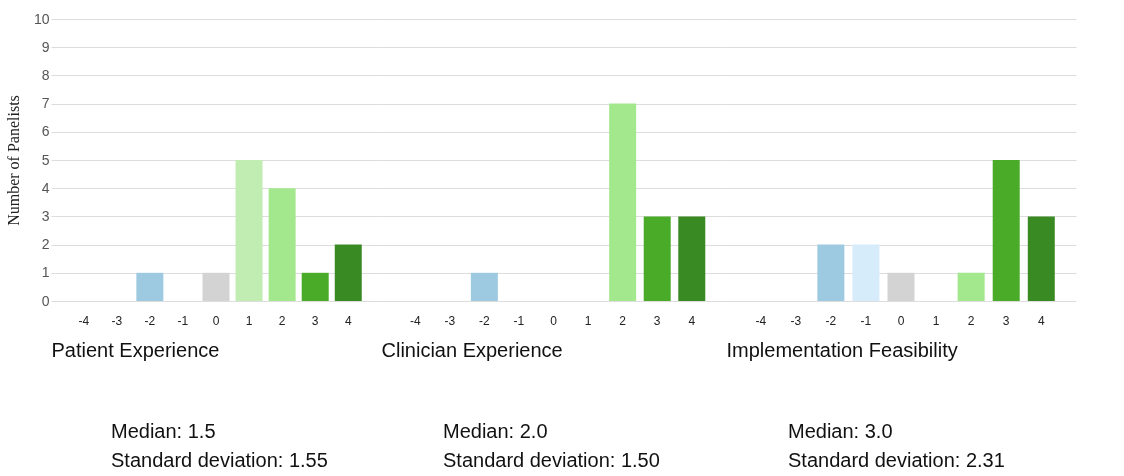 The height and width of the screenshot is (476, 1124). Describe the element at coordinates (45, 215) in the screenshot. I see `y-tick-label: 3` at that location.